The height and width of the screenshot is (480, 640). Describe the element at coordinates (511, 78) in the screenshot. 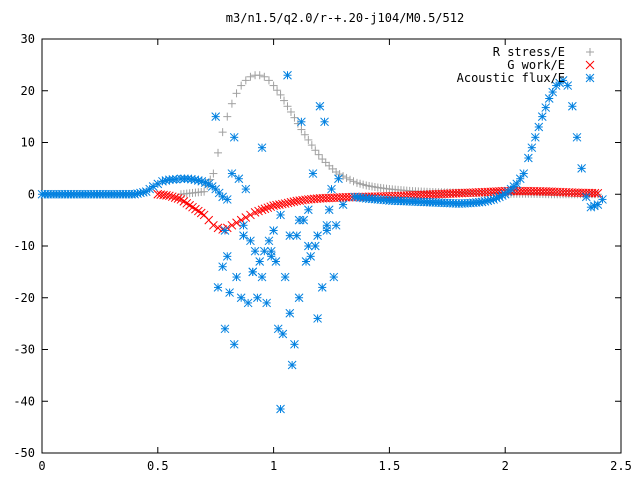

I see `legend-label: Acoustic flux/E` at that location.